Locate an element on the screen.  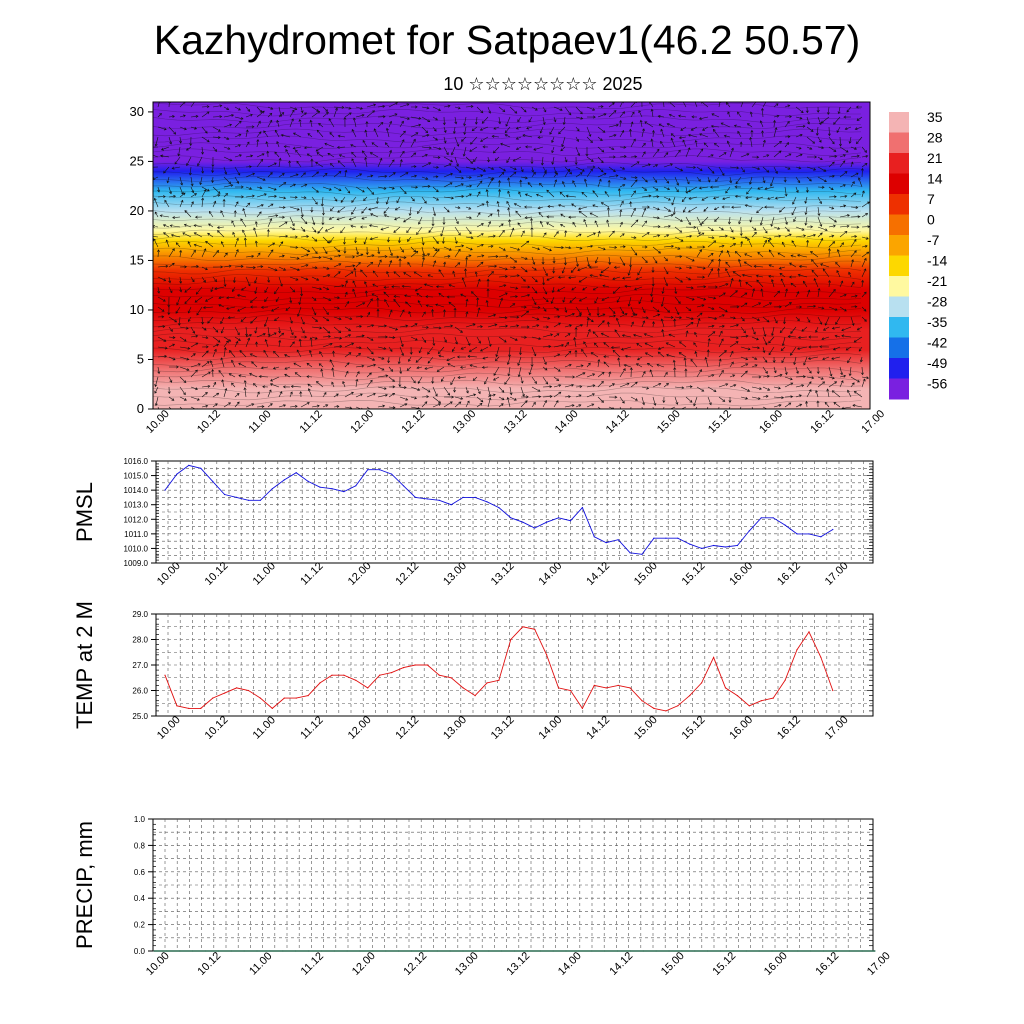
x-tick-label: 15.00 is located at coordinates (673, 964).